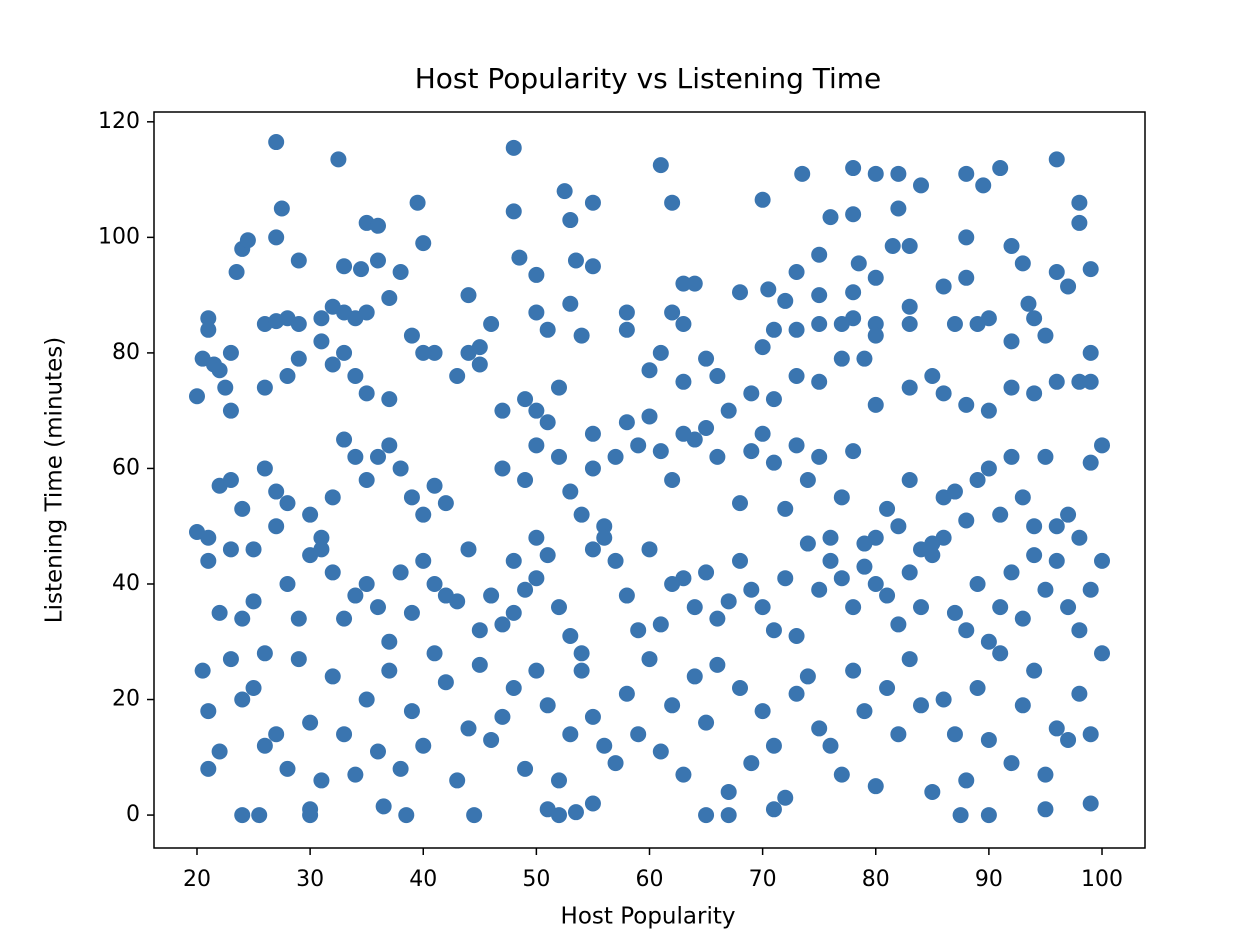  I want to click on x-tick-label: 40, so click(423, 879).